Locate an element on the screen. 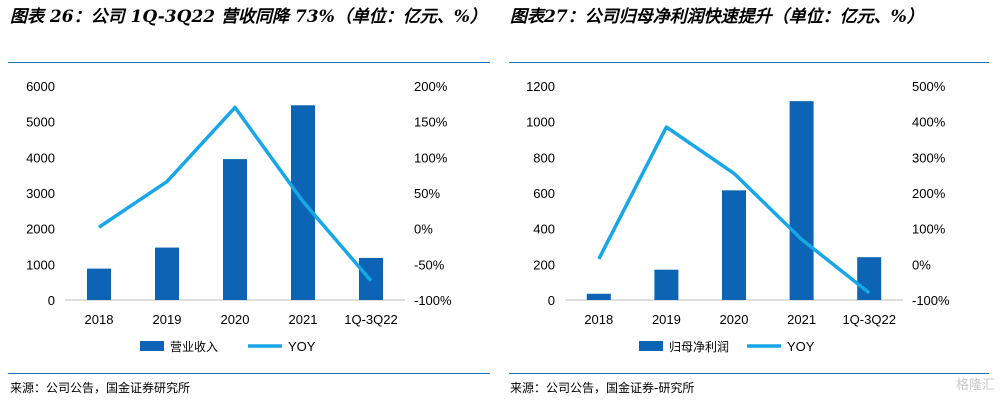 The image size is (1001, 400). right-axis-tick-label: 50% is located at coordinates (427, 193).